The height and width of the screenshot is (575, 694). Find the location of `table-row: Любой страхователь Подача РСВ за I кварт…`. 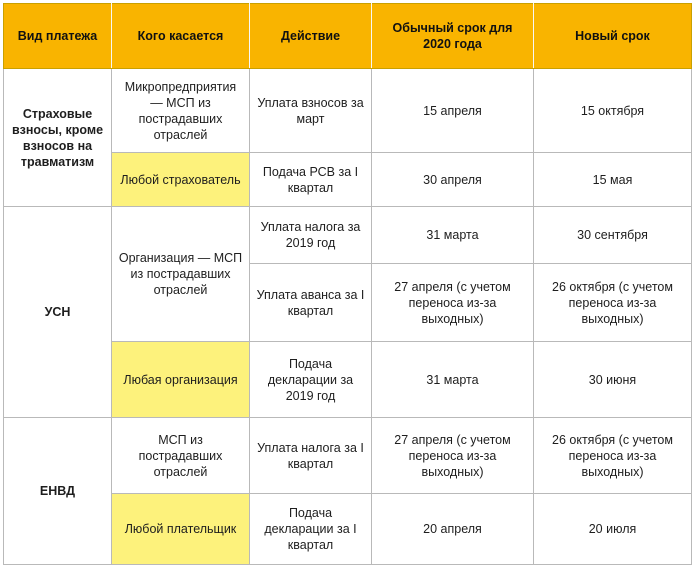

table-row: Любой страхователь Подача РСВ за I кварт… is located at coordinates (348, 179).